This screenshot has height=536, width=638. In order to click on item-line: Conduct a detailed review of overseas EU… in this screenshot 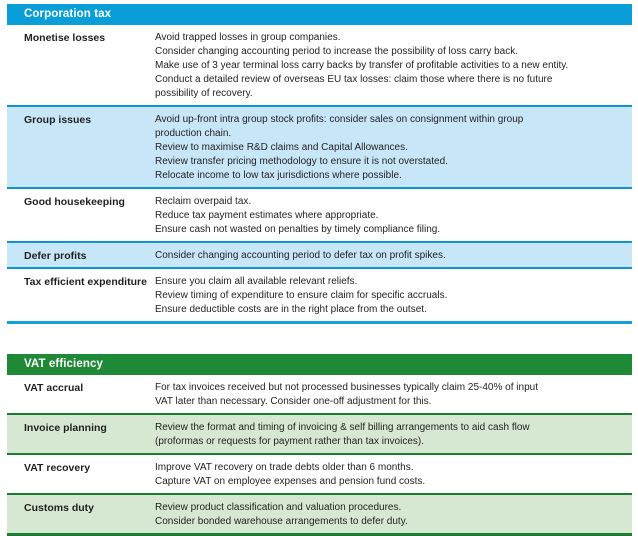, I will do `click(354, 86)`.